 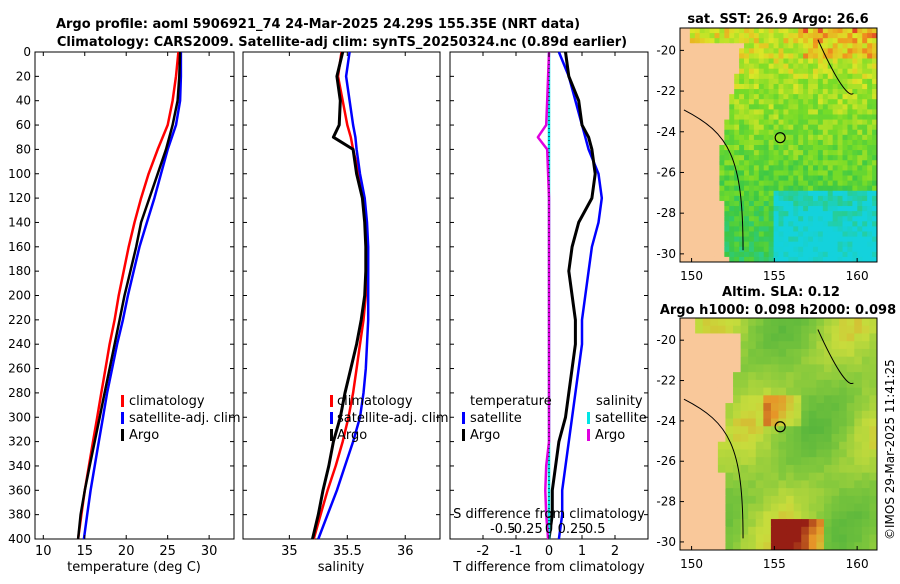 I want to click on depth-label: 240, so click(x=19, y=344).